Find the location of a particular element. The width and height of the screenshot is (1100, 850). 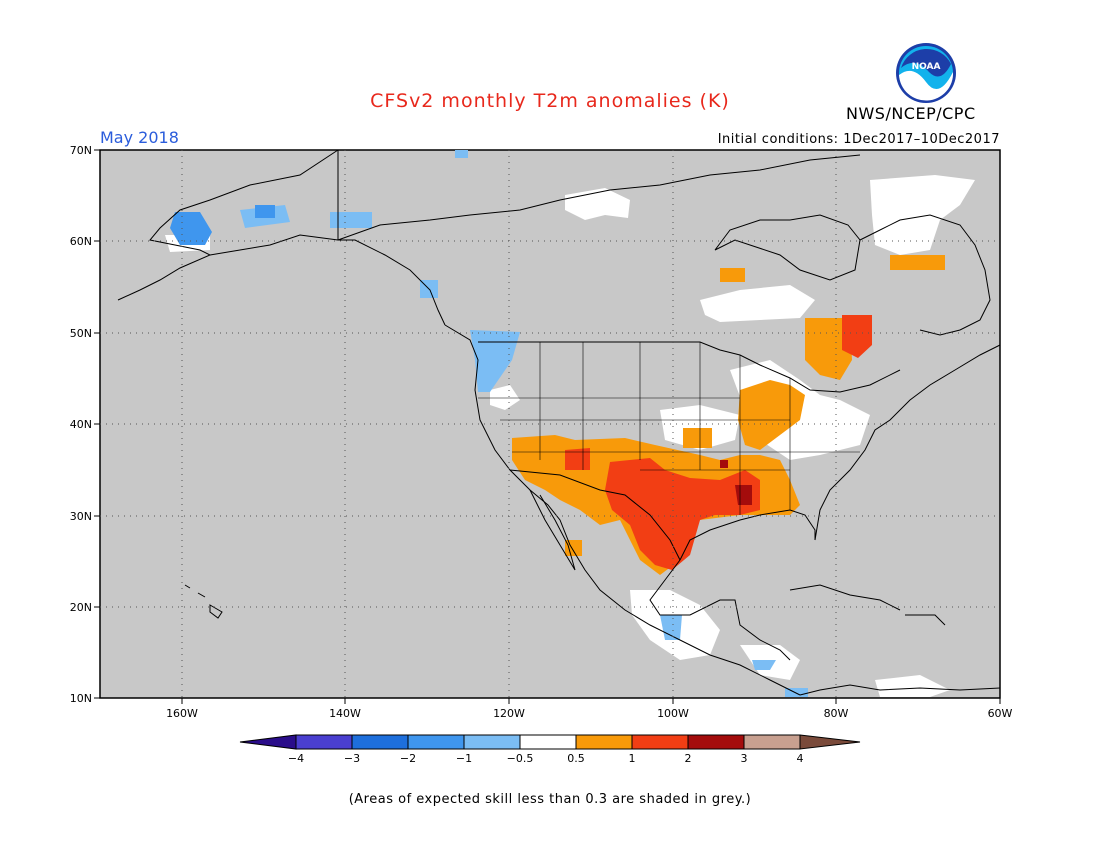

initial-conditions: Initial conditions: 1Dec2017–10Dec2017 is located at coordinates (858, 139).